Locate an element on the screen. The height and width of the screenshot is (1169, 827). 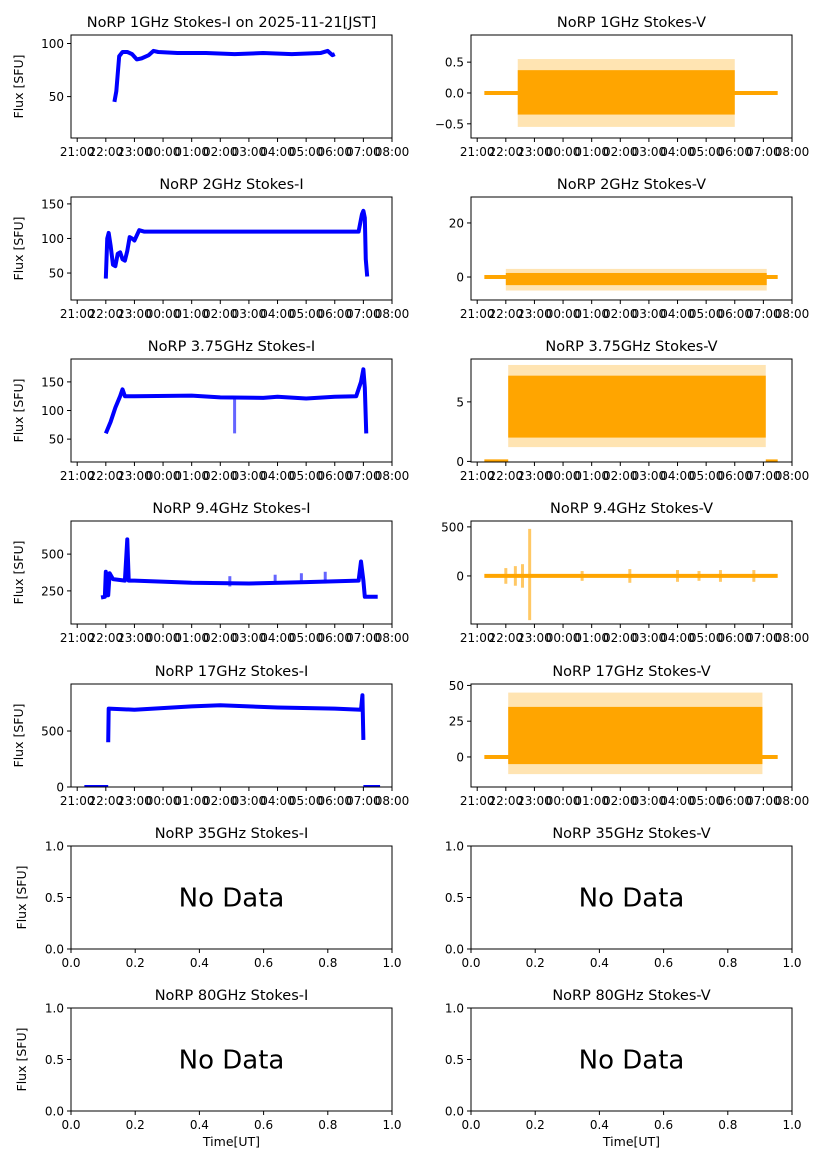
y-tick-label: 500 is located at coordinates (52, 555).